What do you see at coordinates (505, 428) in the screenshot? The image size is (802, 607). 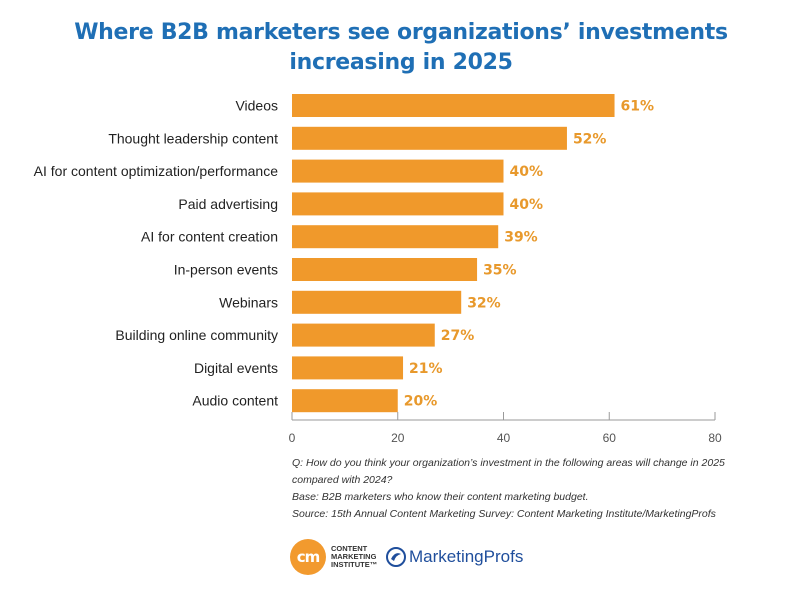 I see `x-axis: 0 20 40 60 80` at bounding box center [505, 428].